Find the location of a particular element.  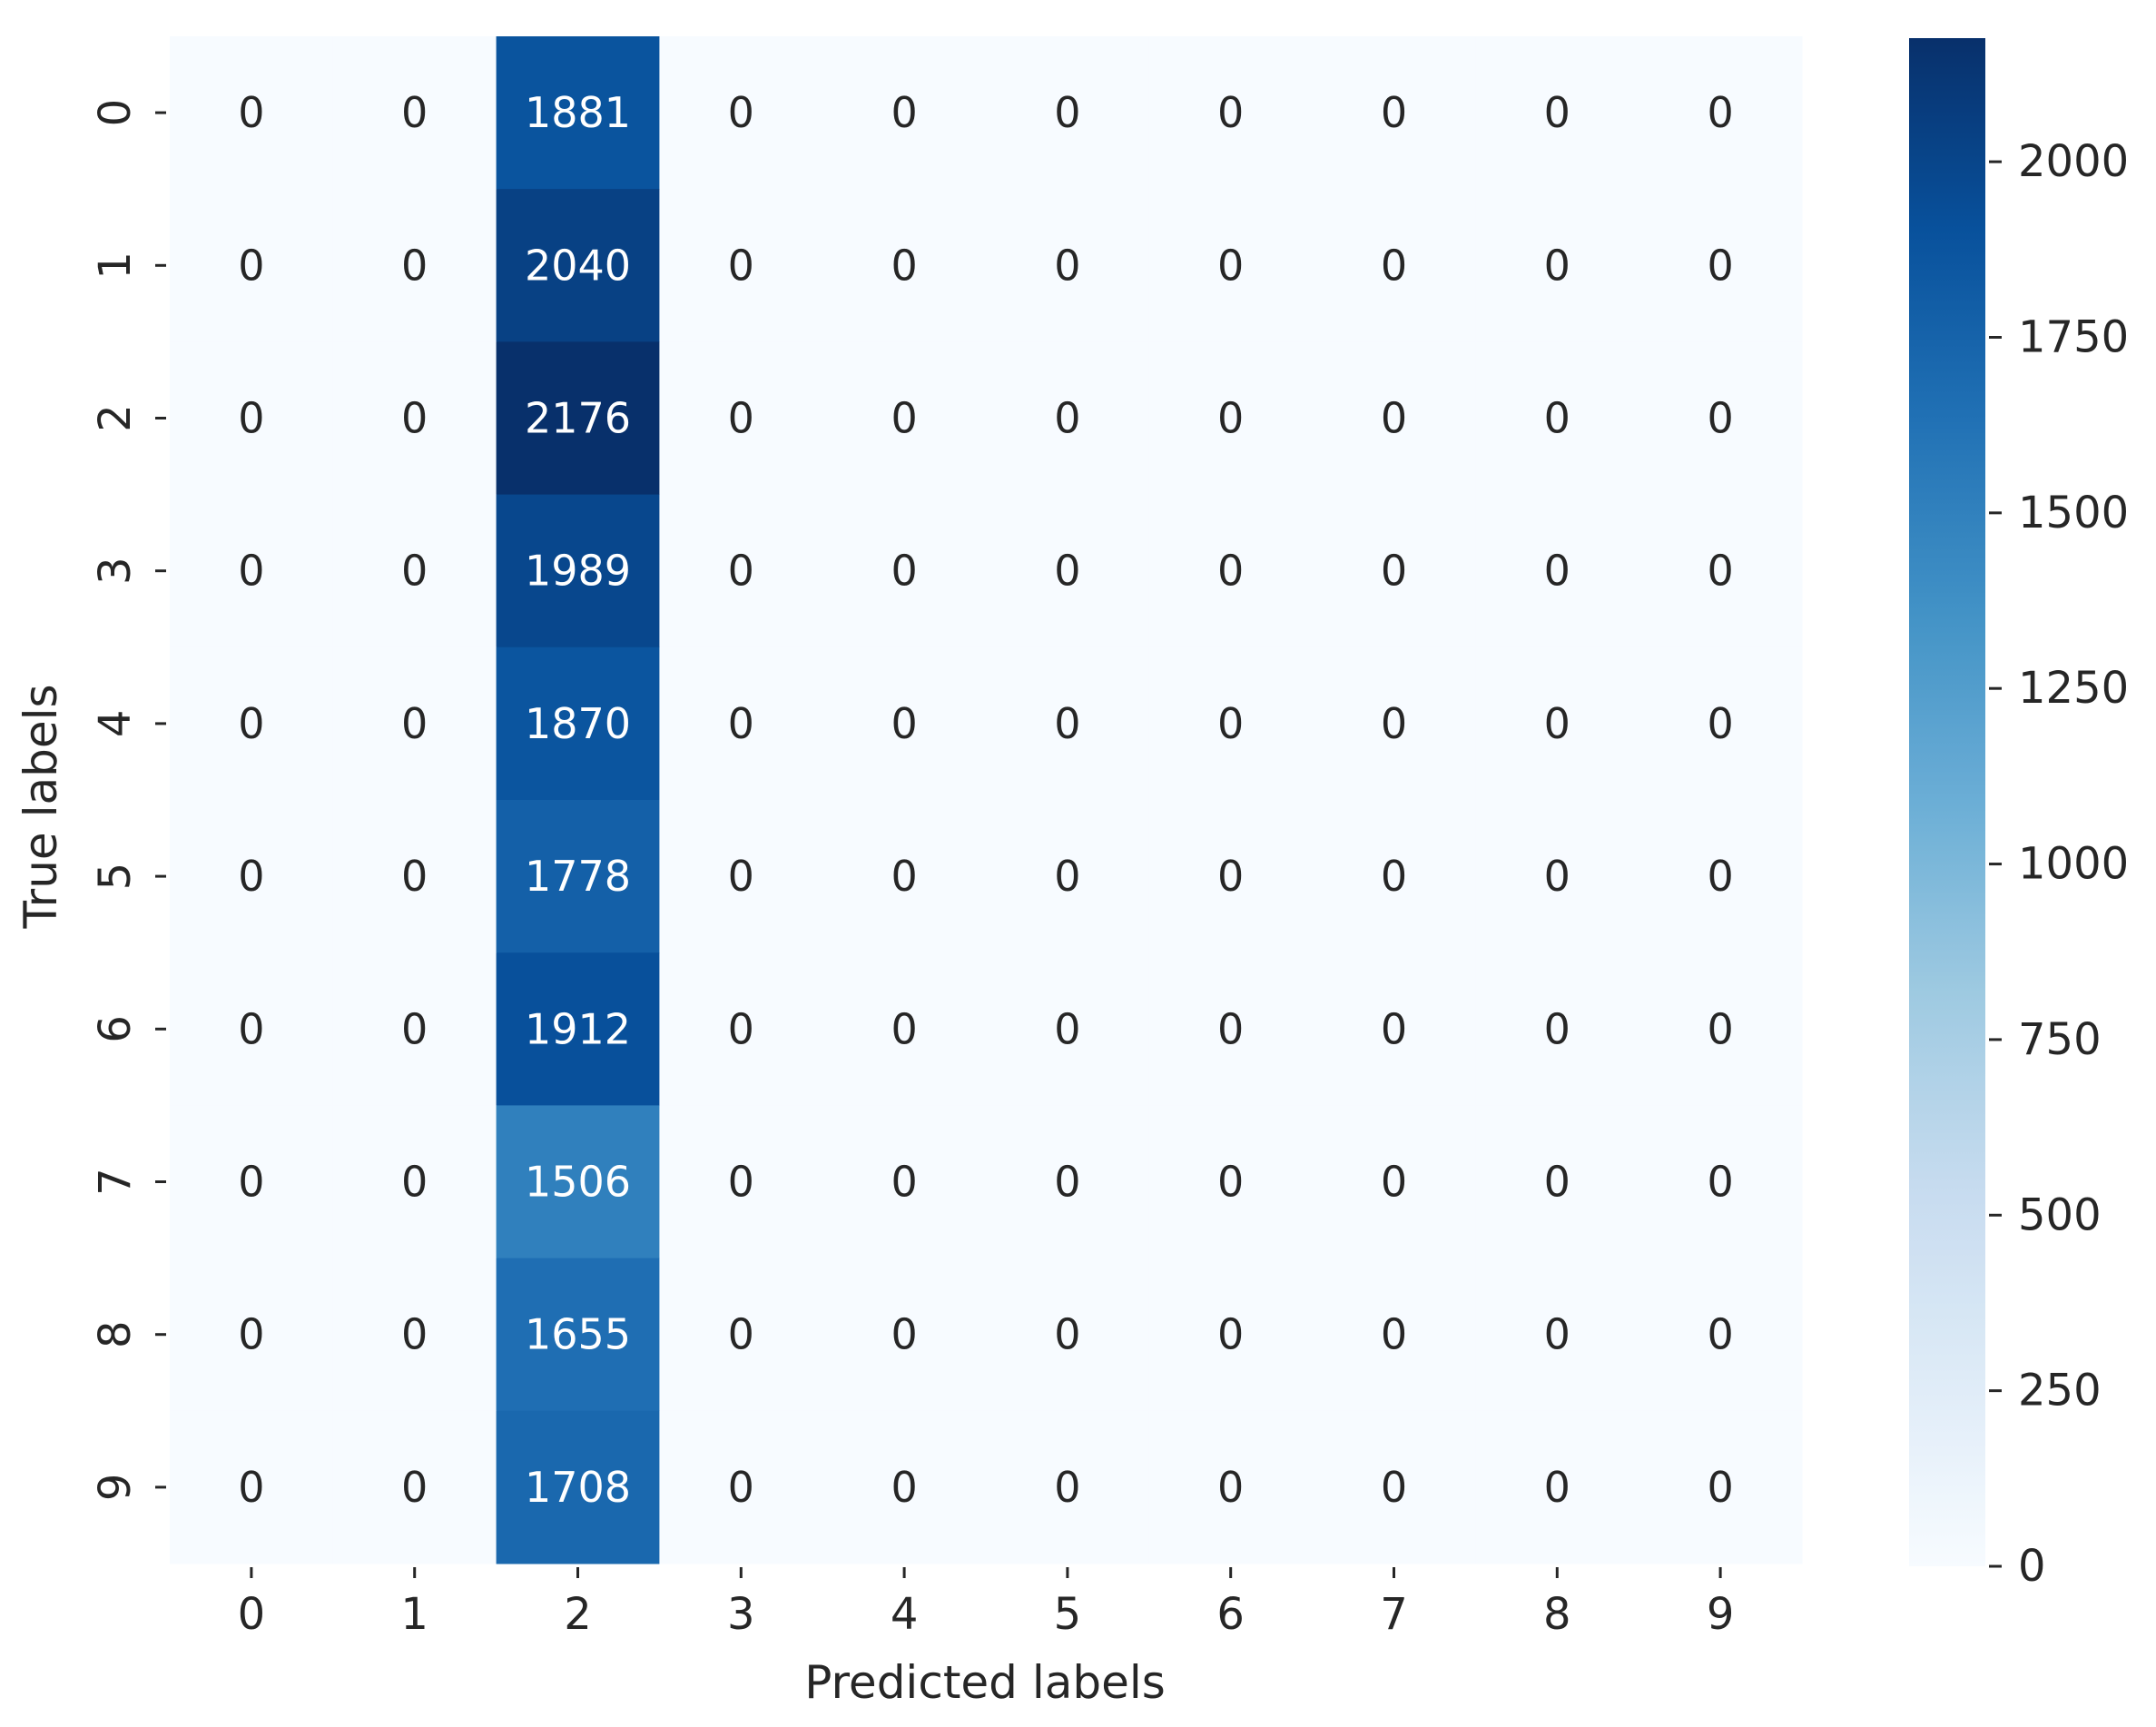

x-tick-label: 1 is located at coordinates (414, 1614).